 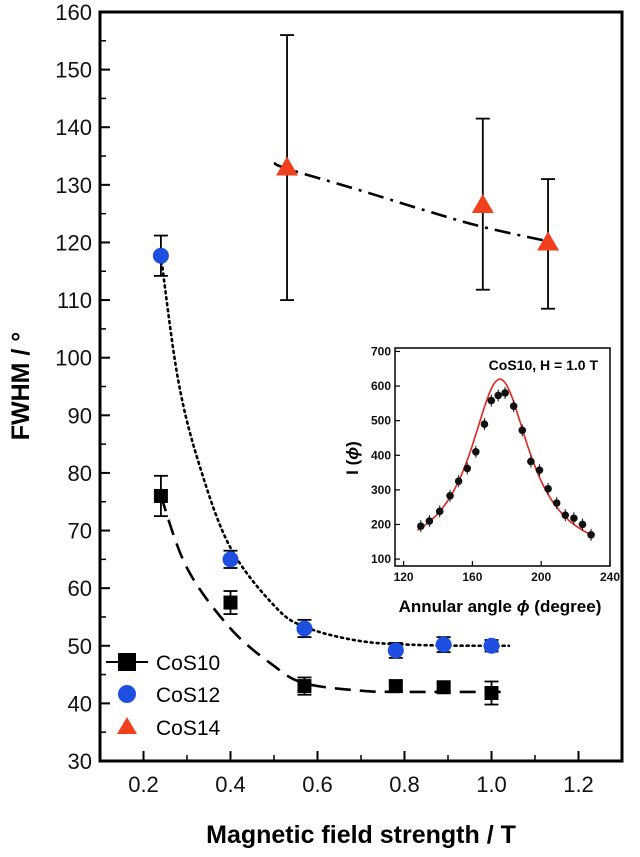 I want to click on inset-x-axis-title: Annular angle ϕ (degree), so click(x=500, y=606).